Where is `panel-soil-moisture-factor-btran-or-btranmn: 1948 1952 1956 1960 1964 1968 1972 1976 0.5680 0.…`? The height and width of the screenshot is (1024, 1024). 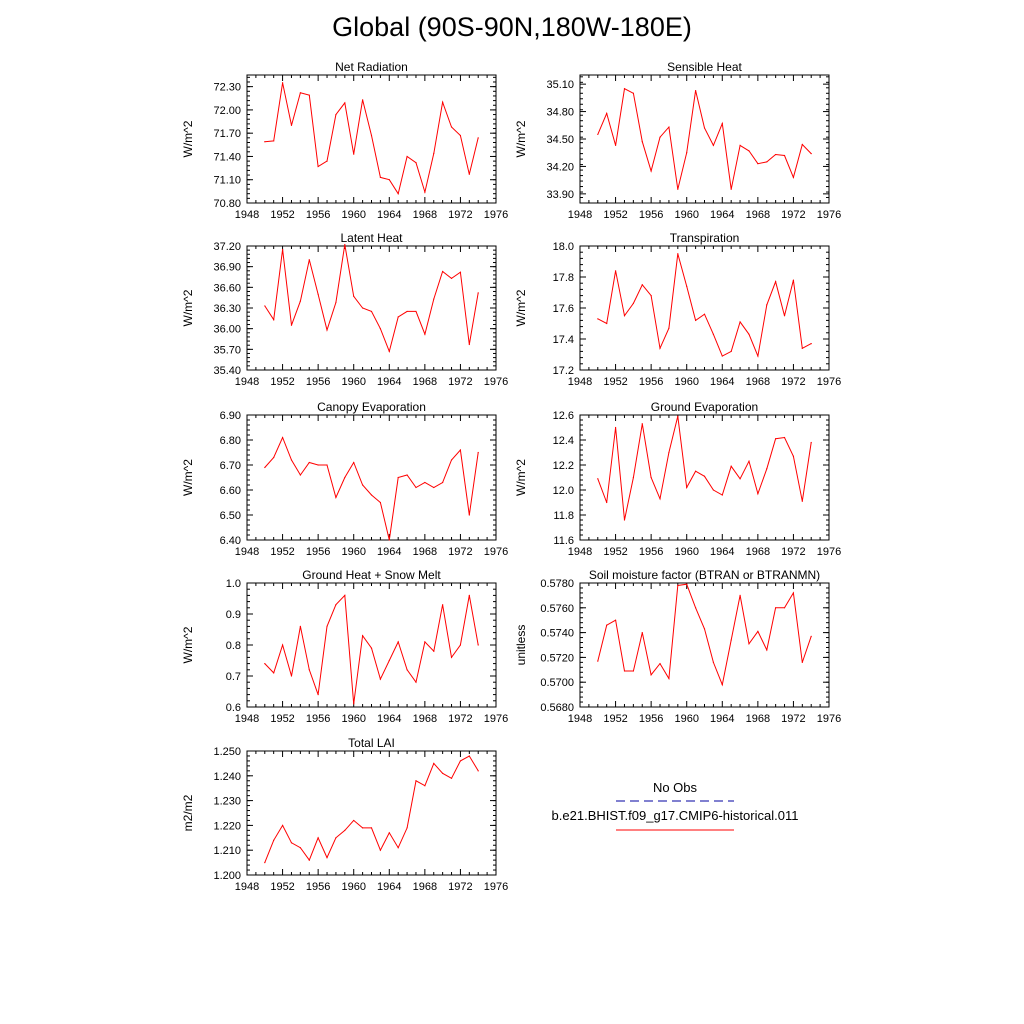
panel-soil-moisture-factor-btran-or-btranmn: 1948 1952 1956 1960 1964 1968 1972 1976 0.5680 0.… is located at coordinates (677, 646).